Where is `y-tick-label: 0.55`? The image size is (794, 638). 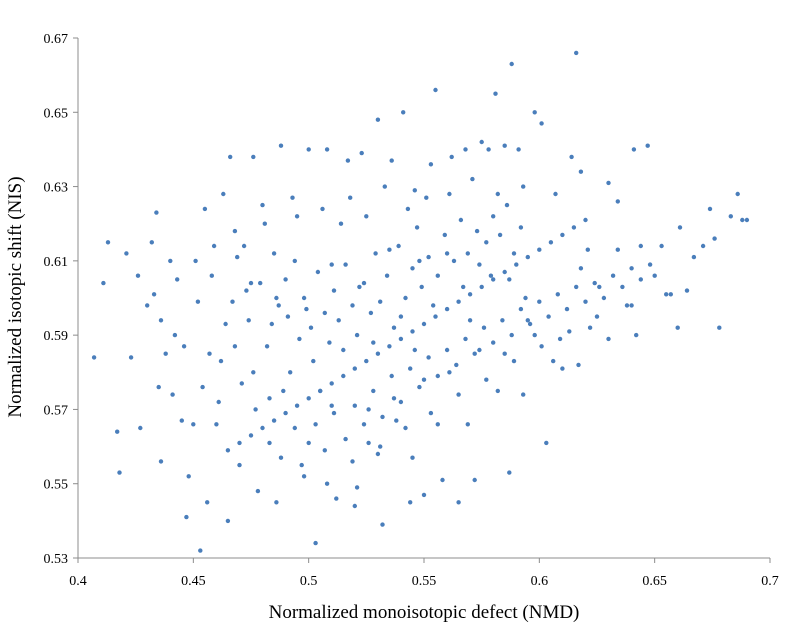
y-tick-label: 0.55 is located at coordinates (56, 485).